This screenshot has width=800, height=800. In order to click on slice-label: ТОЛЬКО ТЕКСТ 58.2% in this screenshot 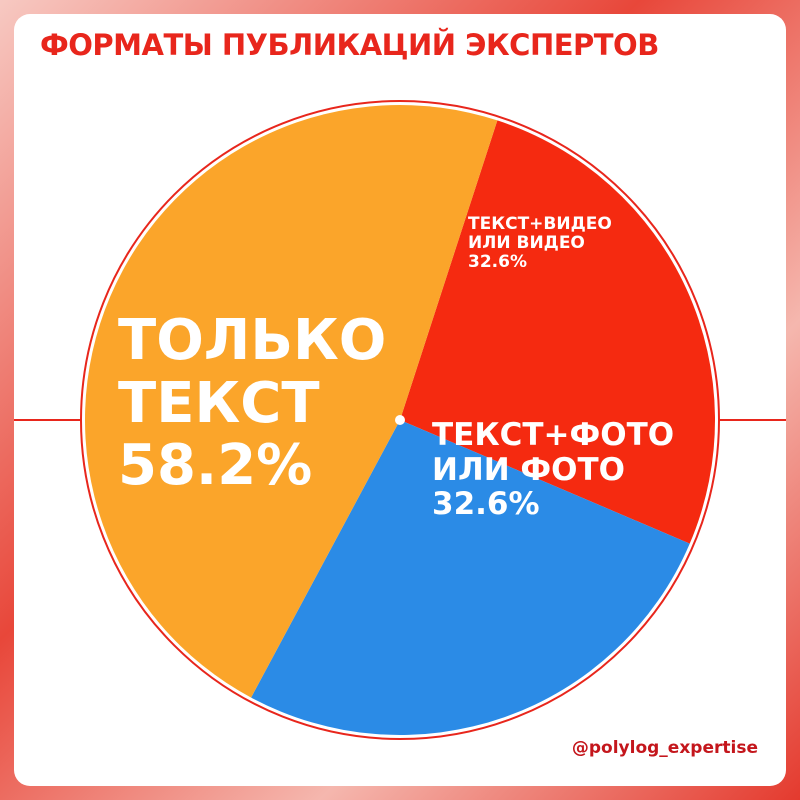, I will do `click(258, 403)`.